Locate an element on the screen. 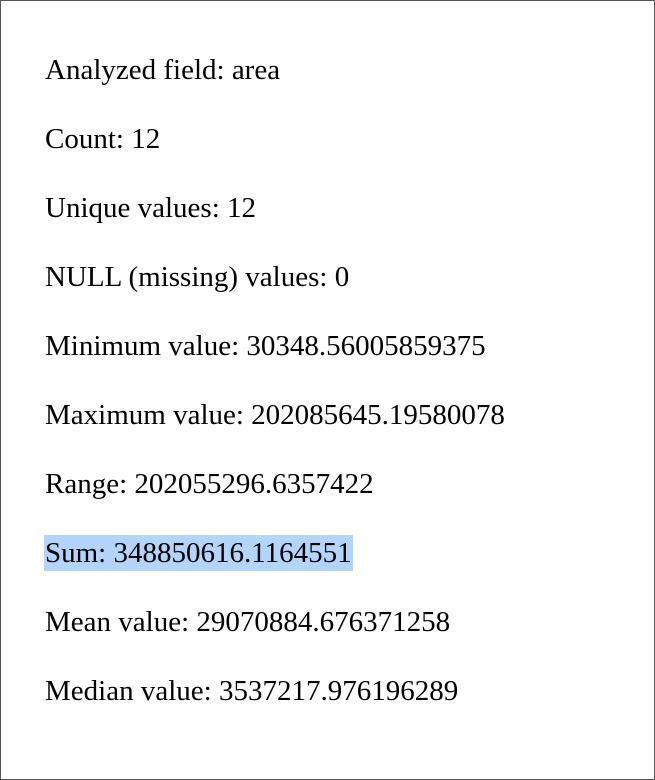 This screenshot has height=780, width=655. stat-unique-values-text: Unique values: 12 is located at coordinates (151, 208).